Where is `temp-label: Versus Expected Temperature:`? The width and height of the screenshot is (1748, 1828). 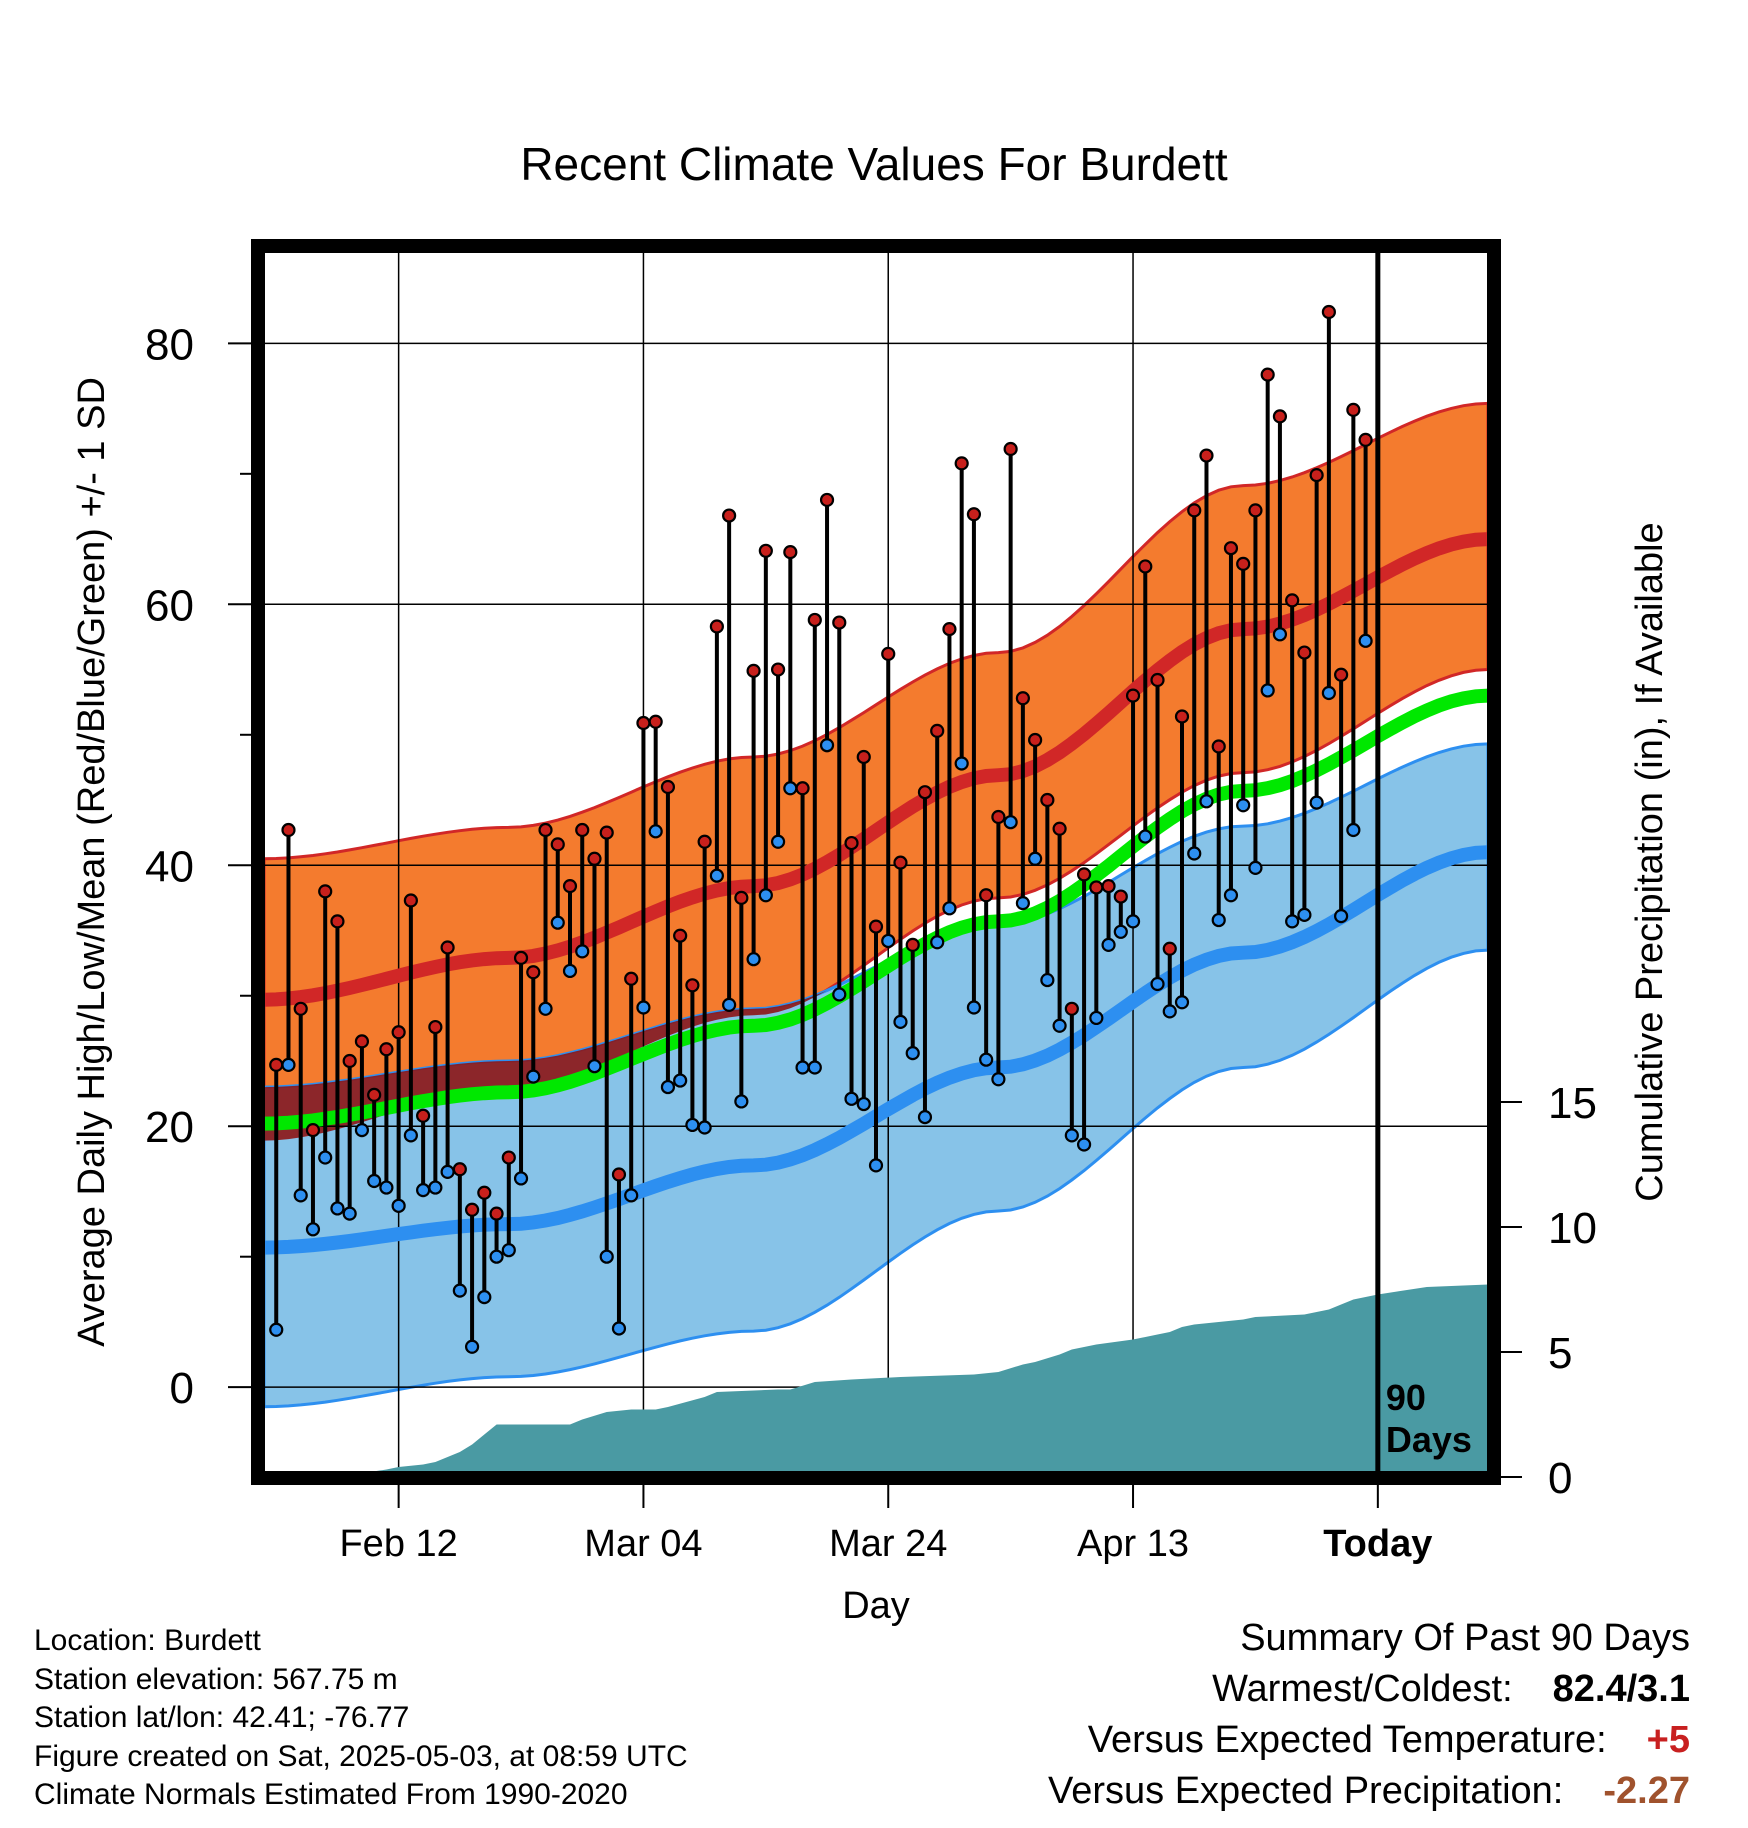 temp-label: Versus Expected Temperature: is located at coordinates (1347, 1740).